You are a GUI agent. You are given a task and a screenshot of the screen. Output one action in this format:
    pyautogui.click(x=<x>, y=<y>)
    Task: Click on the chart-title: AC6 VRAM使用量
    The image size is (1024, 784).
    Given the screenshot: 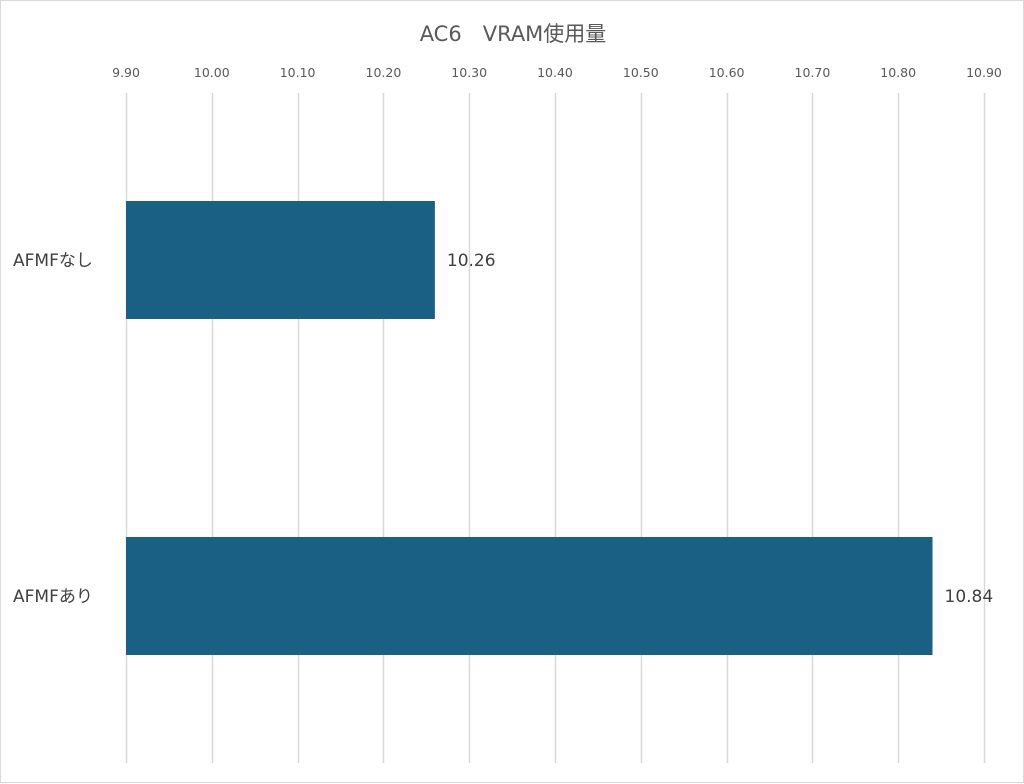 What is the action you would take?
    pyautogui.click(x=513, y=34)
    